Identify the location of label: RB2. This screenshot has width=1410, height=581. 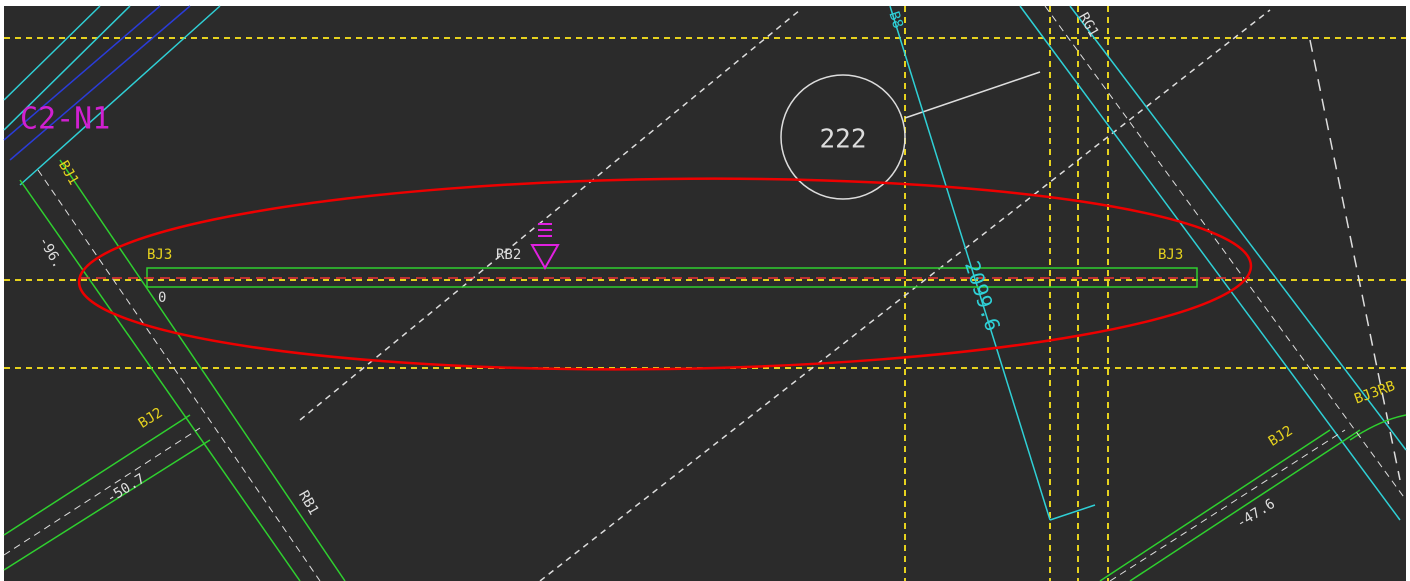
(508, 255).